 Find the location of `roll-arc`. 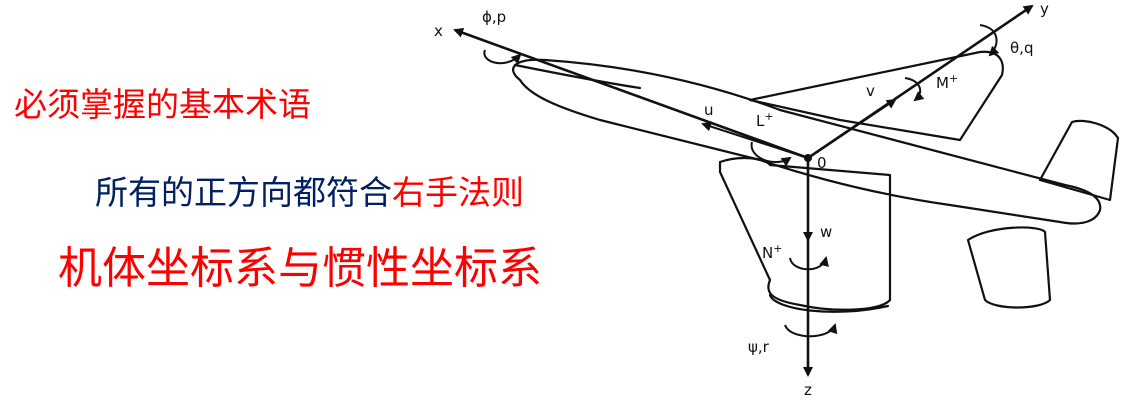

roll-arc is located at coordinates (502, 57).